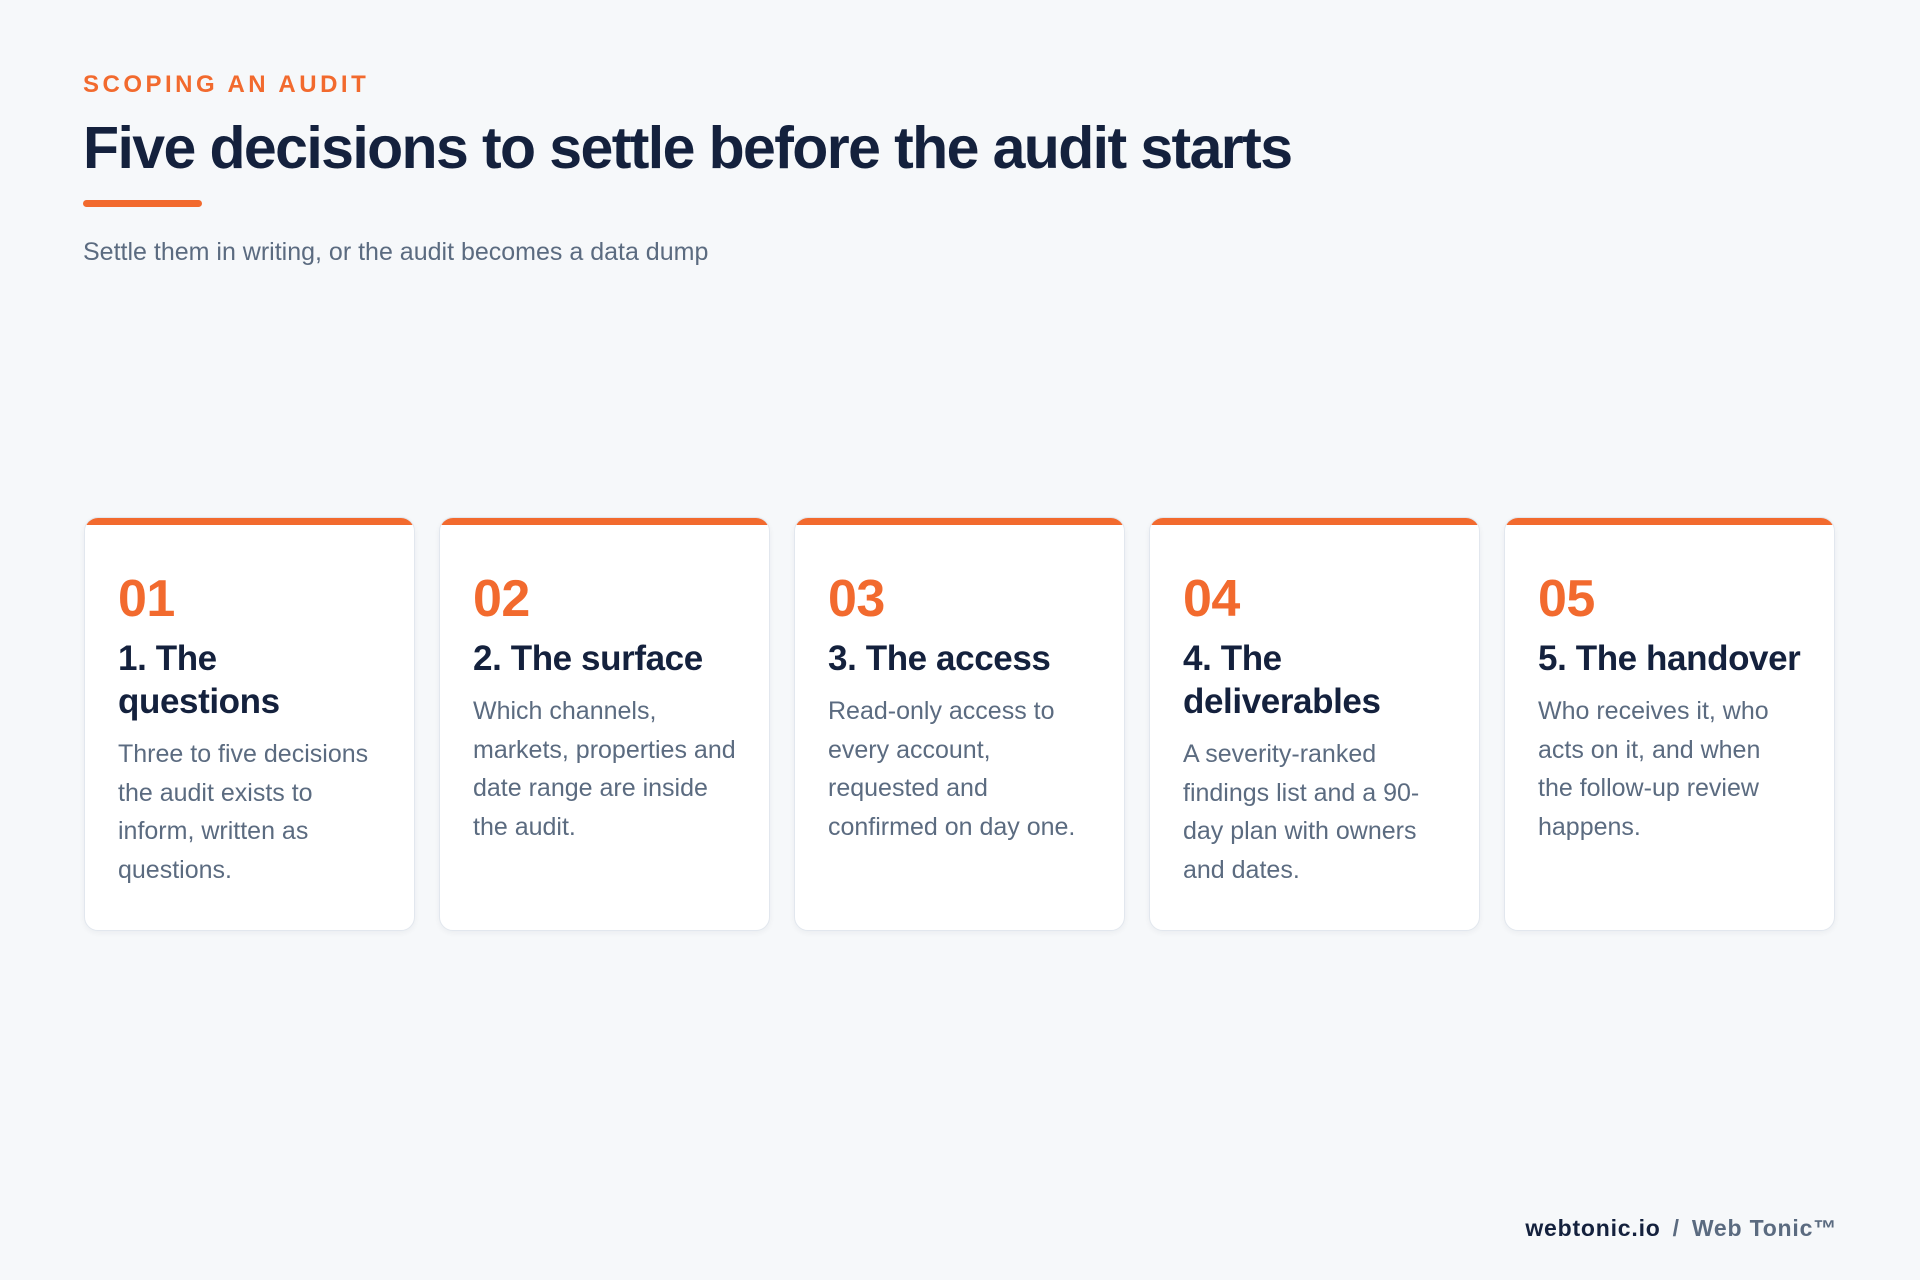 This screenshot has height=1280, width=1920. I want to click on title-underline, so click(142, 203).